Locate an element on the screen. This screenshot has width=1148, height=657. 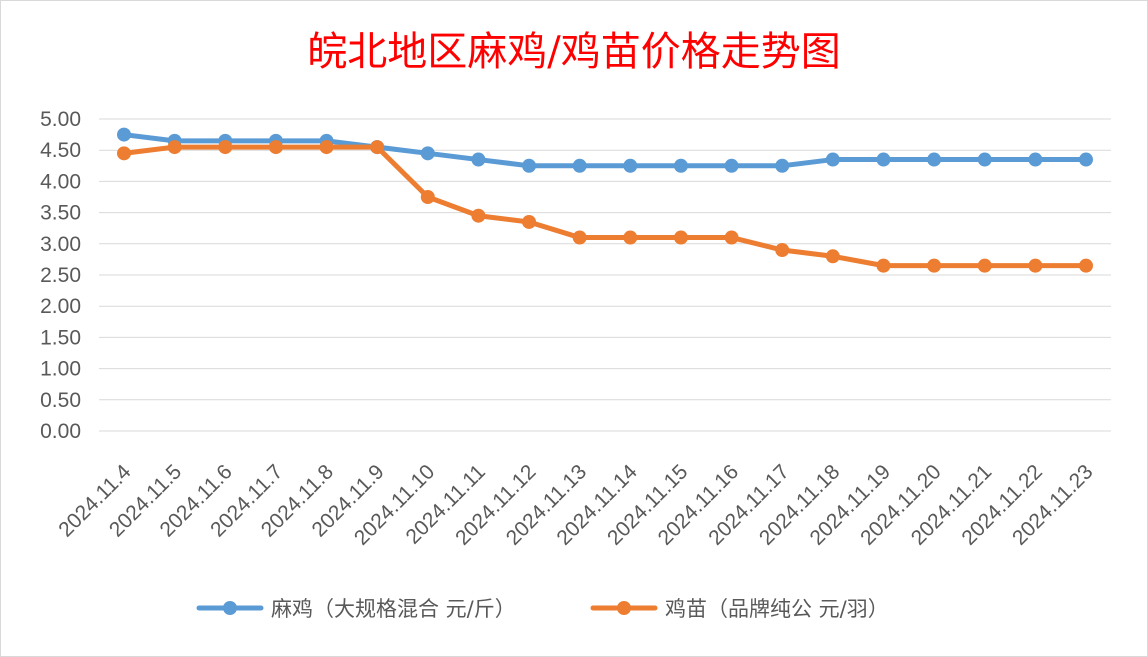
series-line is located at coordinates (605, 150).